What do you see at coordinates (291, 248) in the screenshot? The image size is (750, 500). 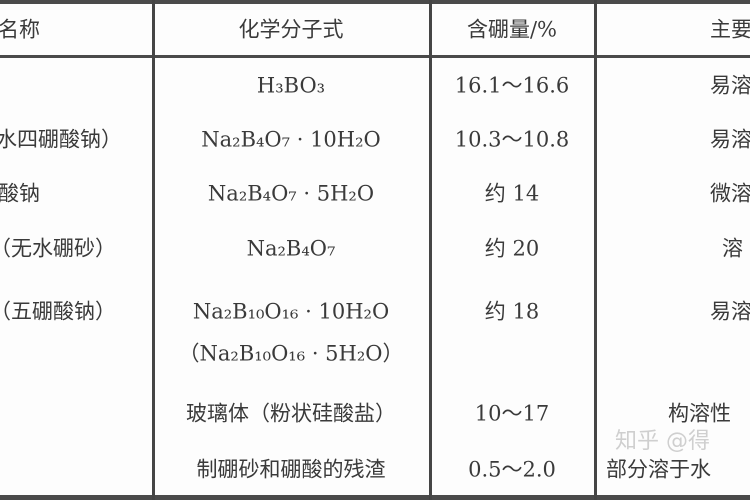 I see `cell-formula: Na₂B₄O₇` at bounding box center [291, 248].